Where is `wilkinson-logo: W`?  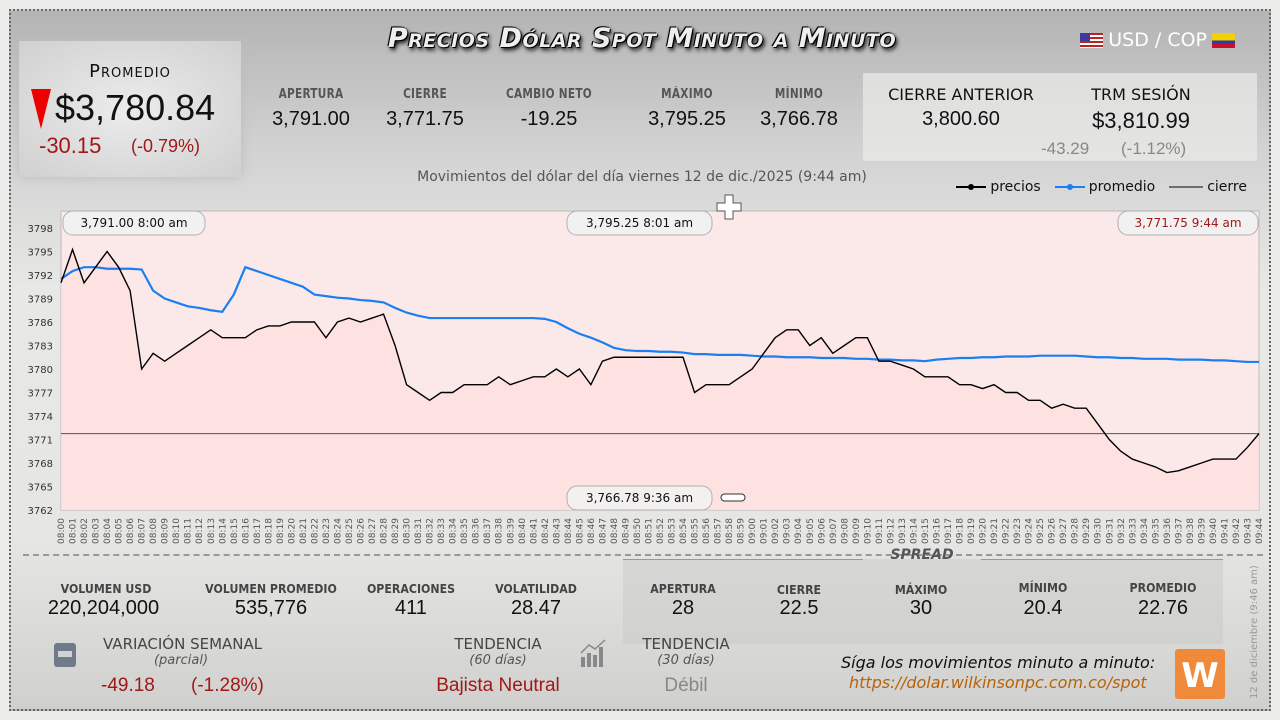
wilkinson-logo: W is located at coordinates (1200, 674).